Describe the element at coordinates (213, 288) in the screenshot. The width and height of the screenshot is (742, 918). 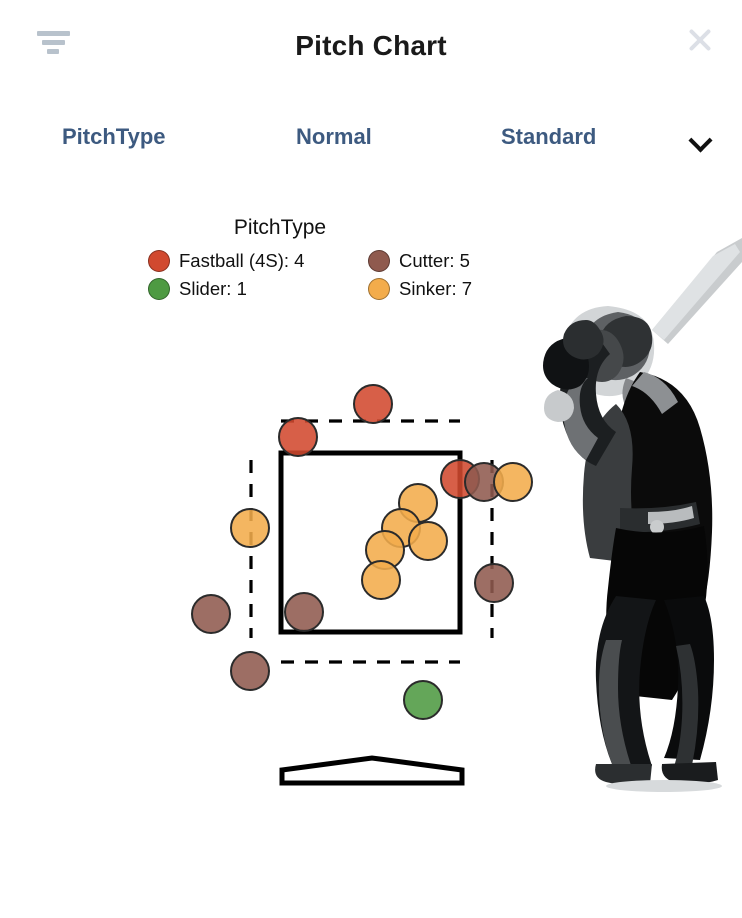
I see `legend-label-slider: Slider: 1` at that location.